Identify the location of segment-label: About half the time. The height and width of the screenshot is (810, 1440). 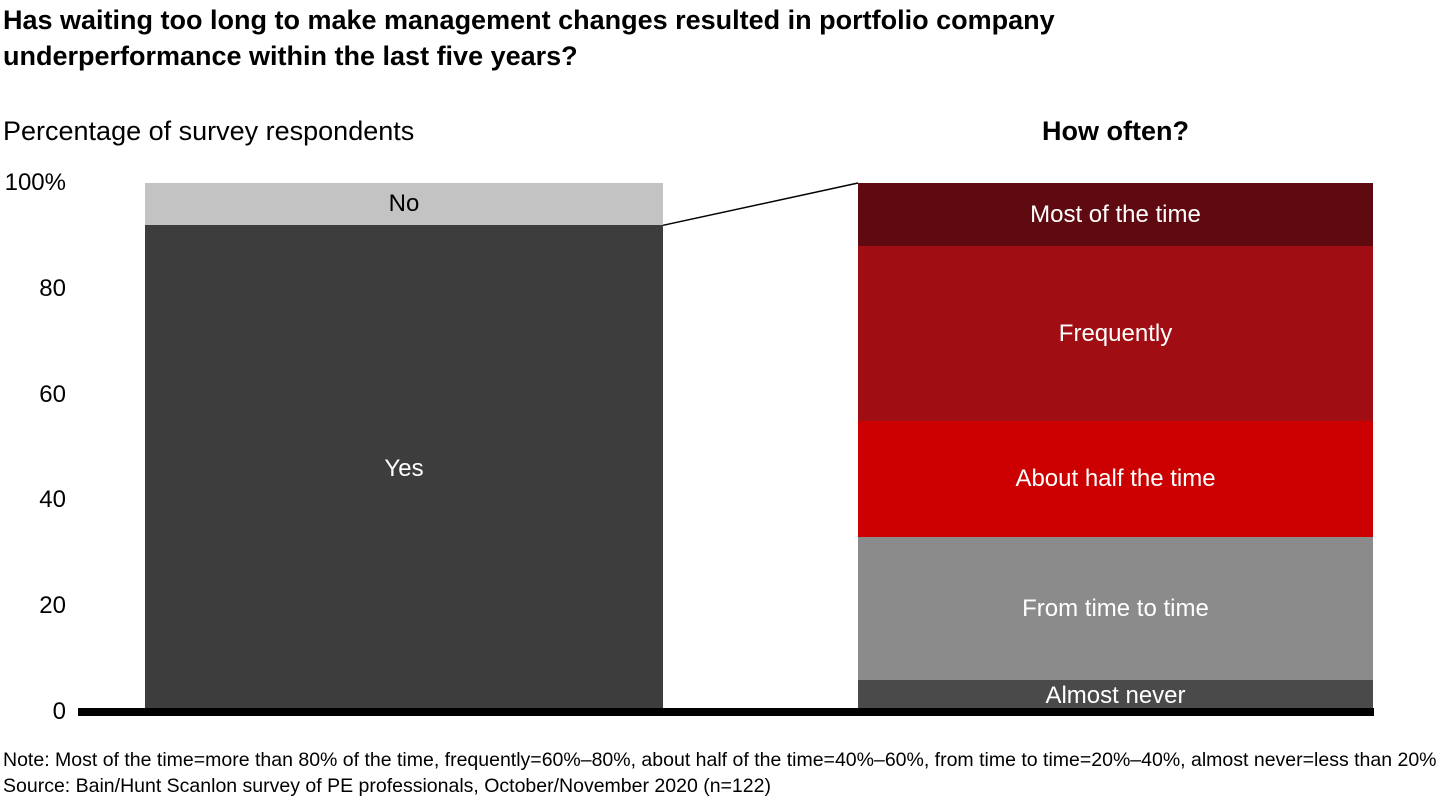
(1115, 479).